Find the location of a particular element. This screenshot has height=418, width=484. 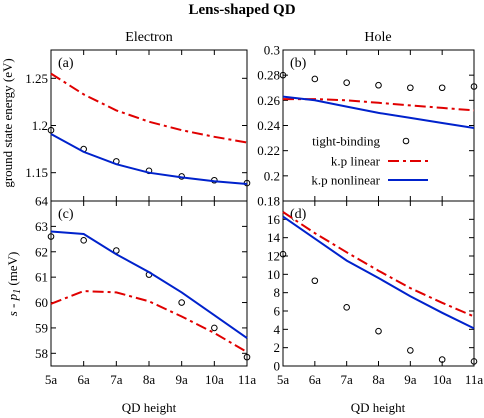

y-label-subscript: 1 is located at coordinates (17, 291).